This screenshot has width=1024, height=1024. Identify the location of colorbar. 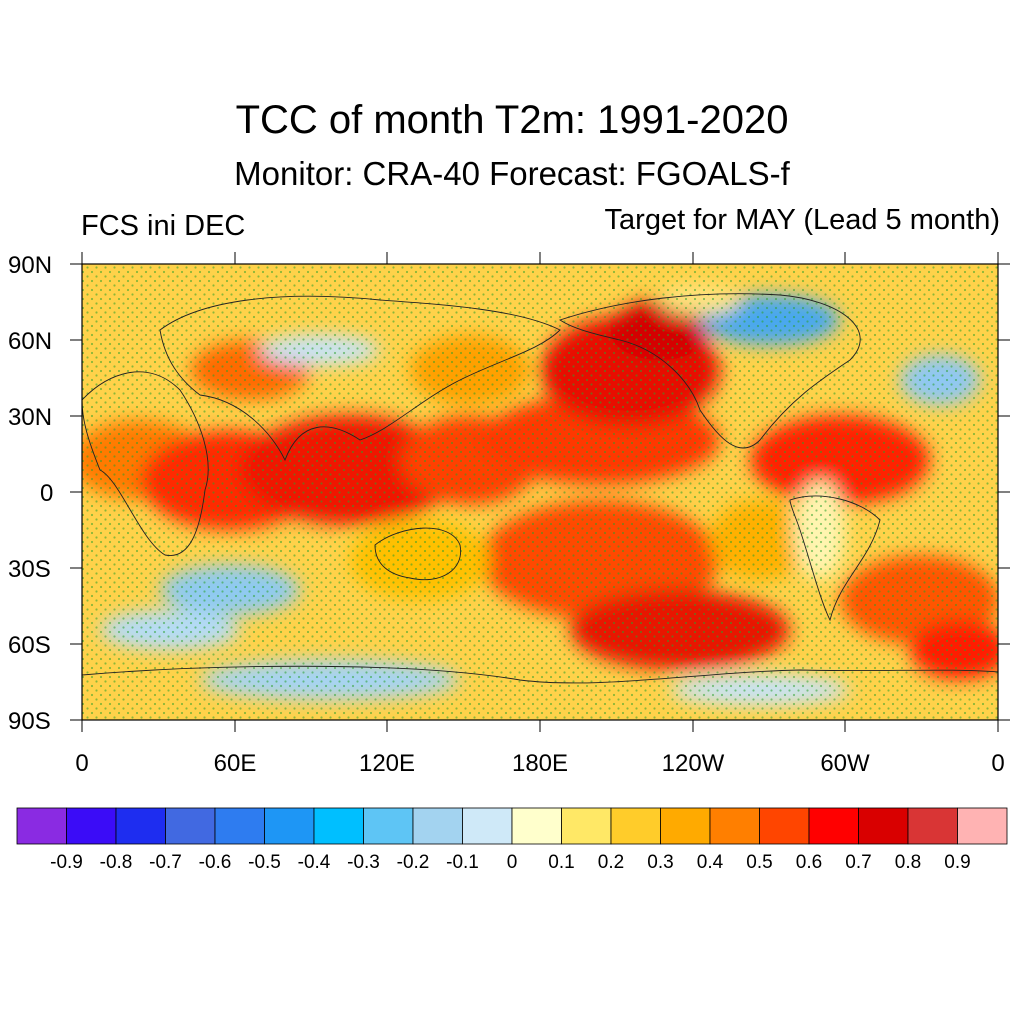
(512, 826).